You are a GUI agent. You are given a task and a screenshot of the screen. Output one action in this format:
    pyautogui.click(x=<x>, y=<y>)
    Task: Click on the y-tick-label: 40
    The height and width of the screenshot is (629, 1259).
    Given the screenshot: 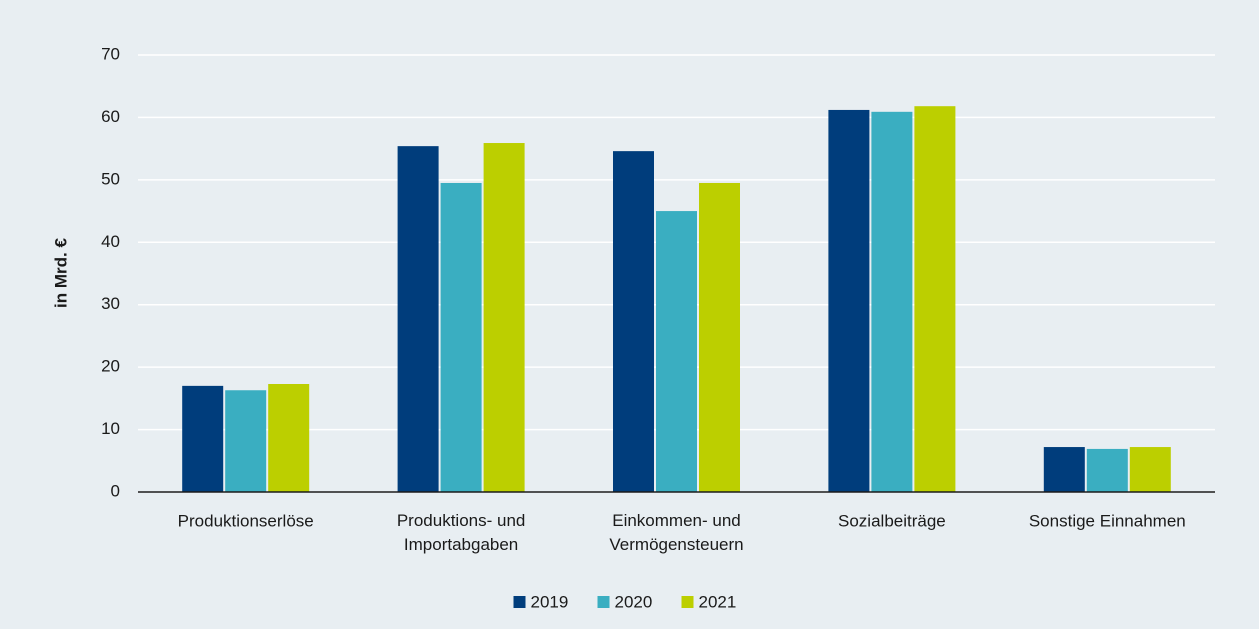 What is the action you would take?
    pyautogui.click(x=110, y=241)
    